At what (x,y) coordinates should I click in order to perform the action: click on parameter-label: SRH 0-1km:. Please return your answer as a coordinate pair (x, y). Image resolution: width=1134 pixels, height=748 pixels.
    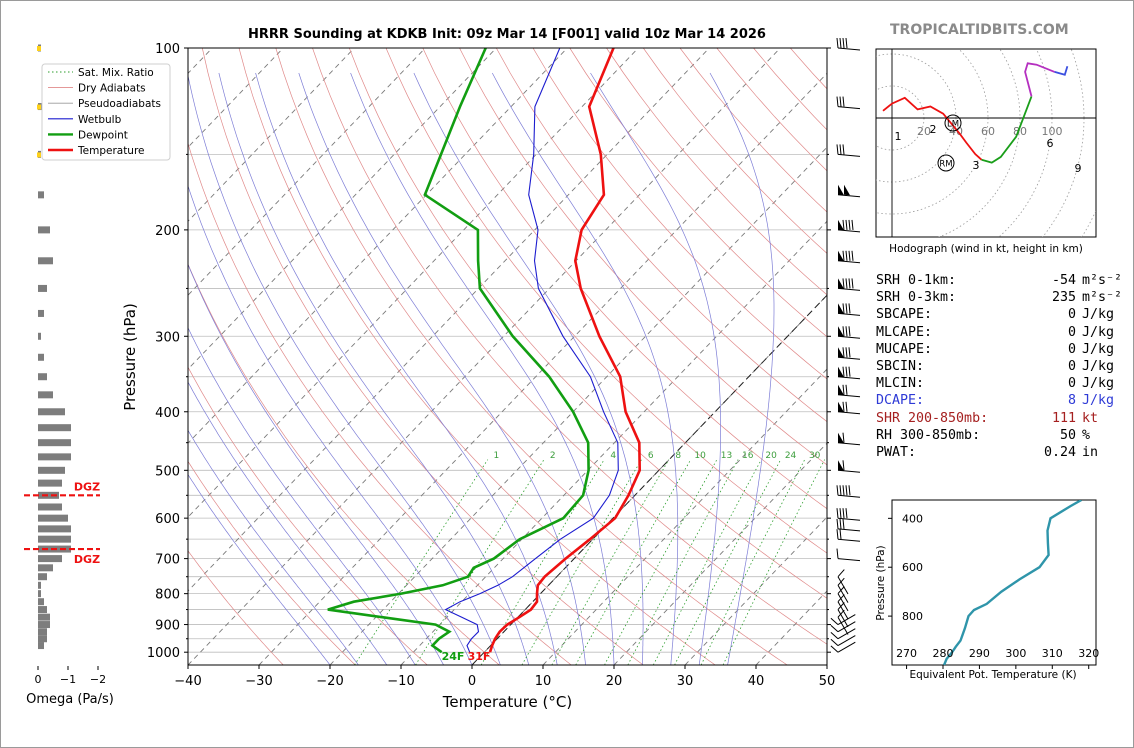
    Looking at the image, I should click on (916, 280).